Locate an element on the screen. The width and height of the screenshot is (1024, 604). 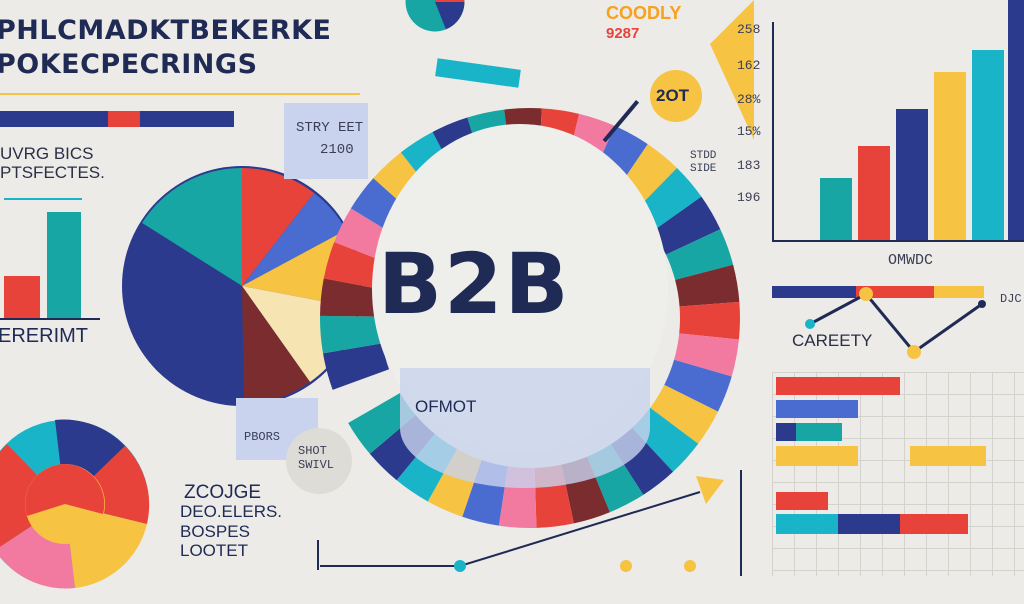
left-bar-red is located at coordinates (22, 297).